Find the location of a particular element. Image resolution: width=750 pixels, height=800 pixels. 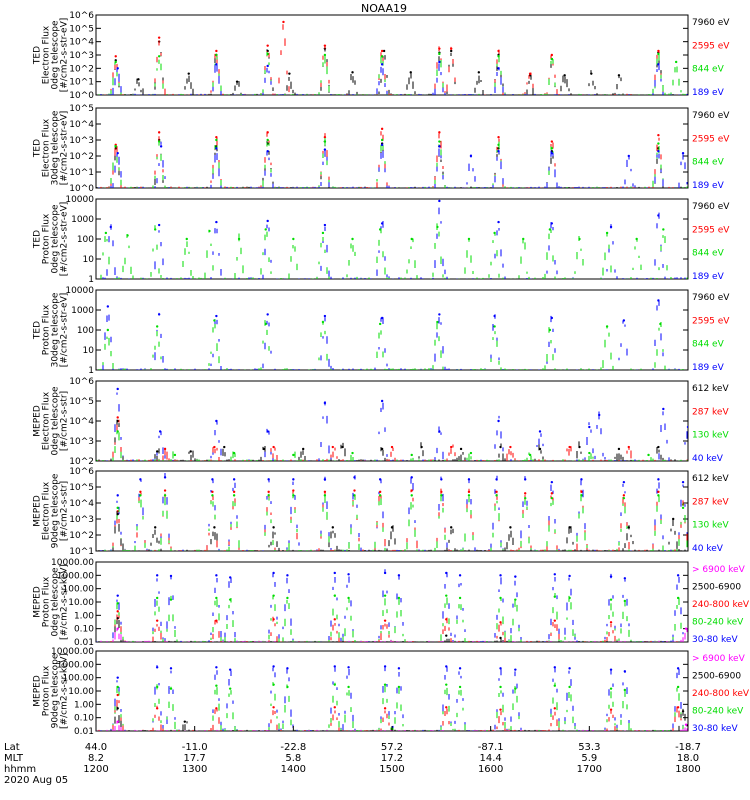

legend-entry: 7960 eV is located at coordinates (711, 207).